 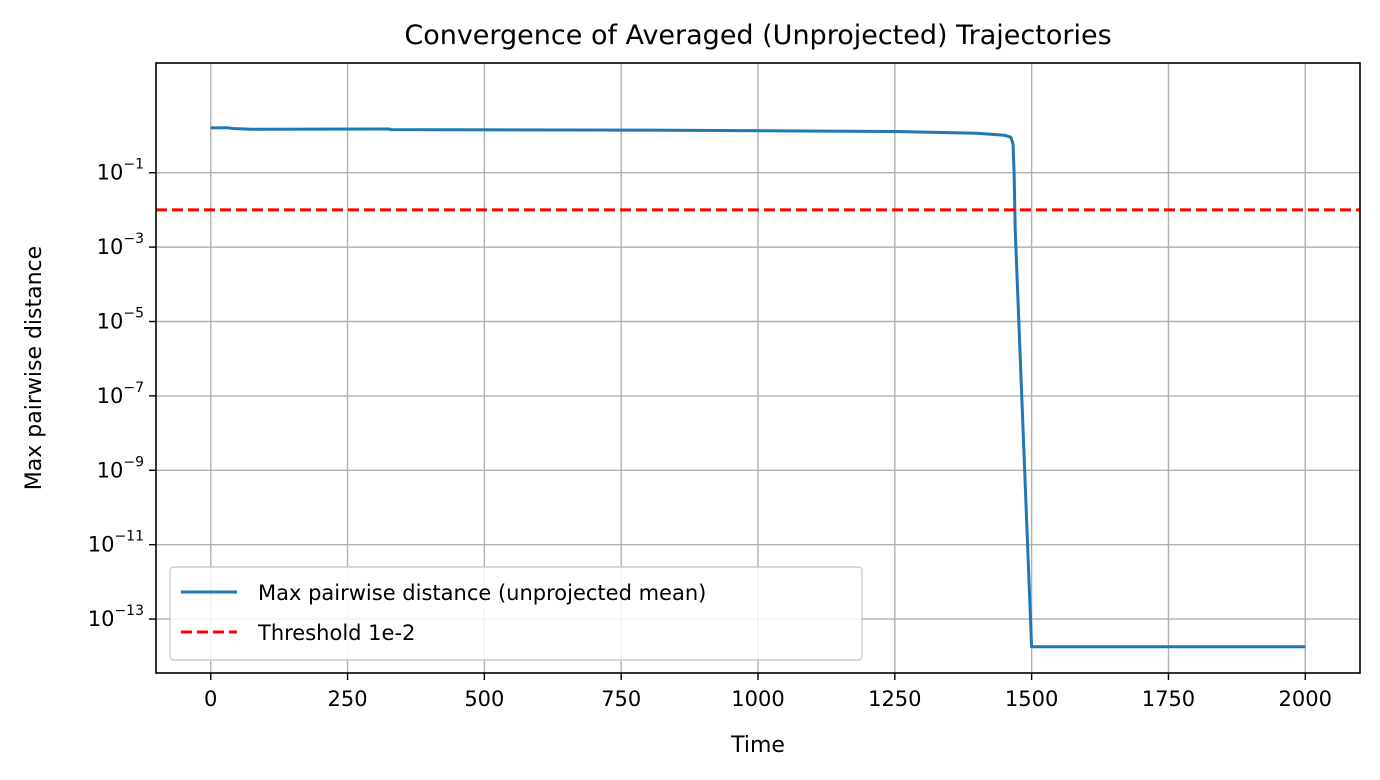 What do you see at coordinates (482, 593) in the screenshot?
I see `legend-label-distance: Max pairwise distance (unprojected mean)` at bounding box center [482, 593].